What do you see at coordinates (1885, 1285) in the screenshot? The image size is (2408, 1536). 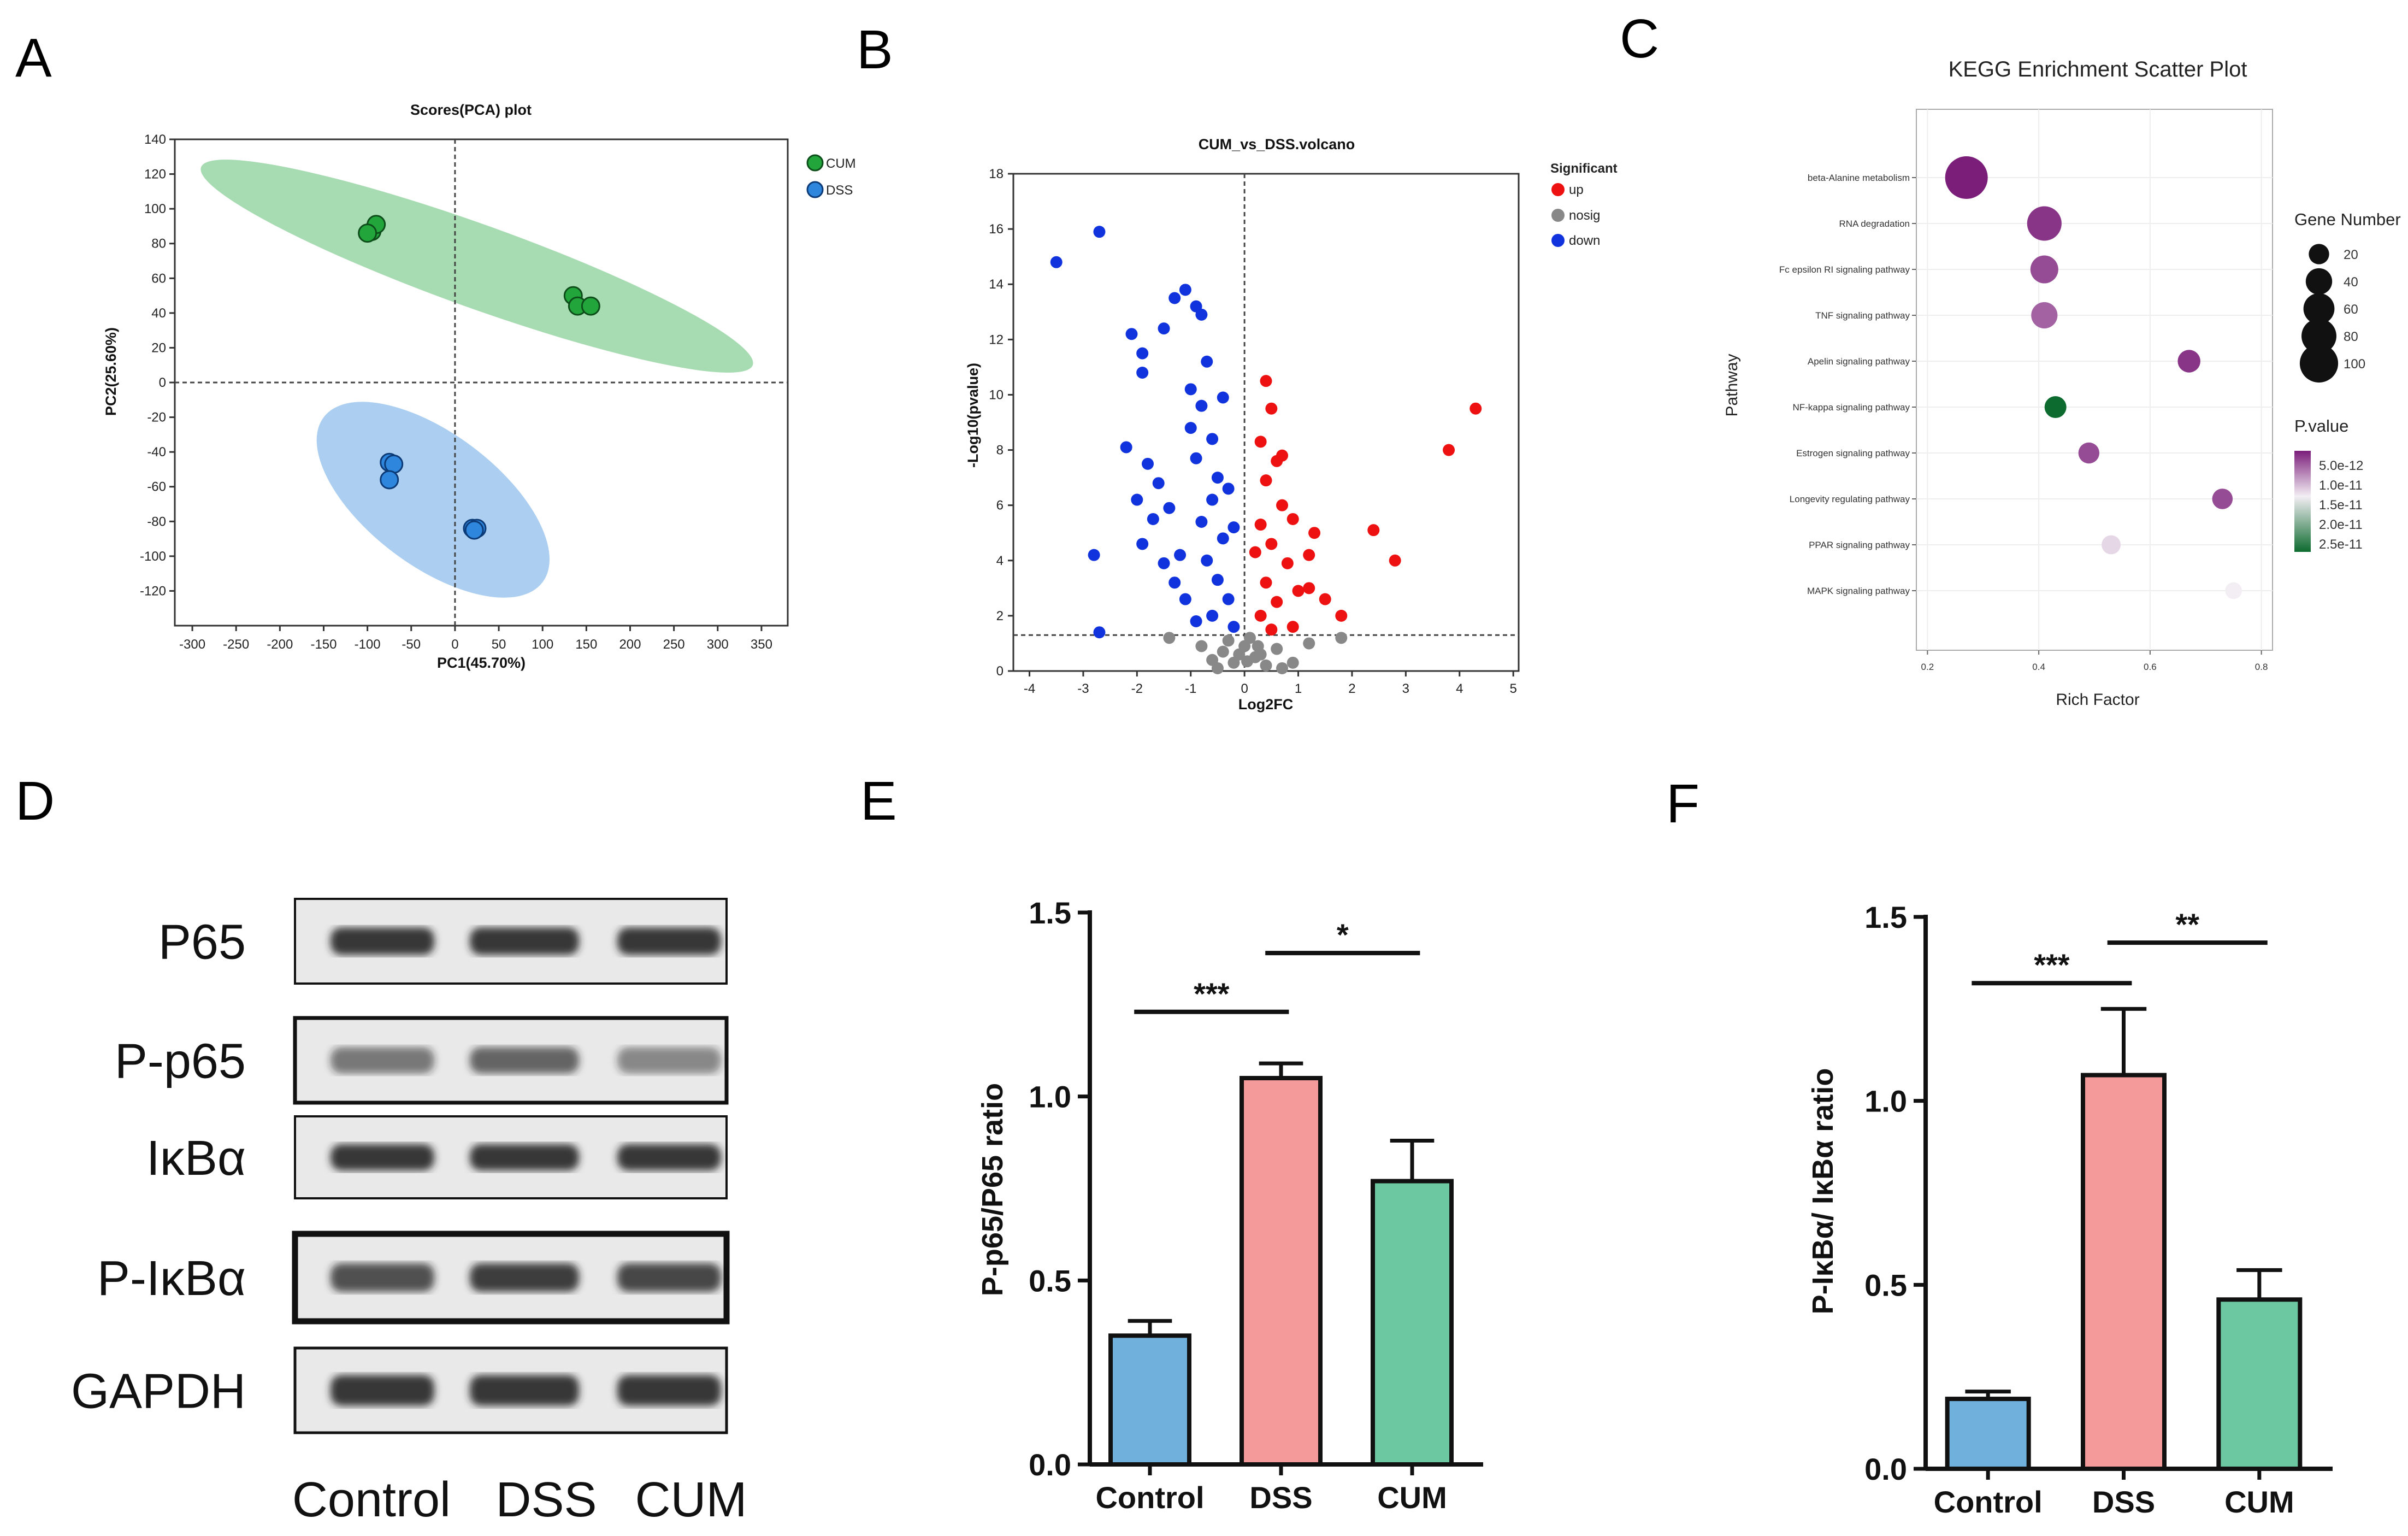 I see `bar-y-tick-label: 0.5` at bounding box center [1885, 1285].